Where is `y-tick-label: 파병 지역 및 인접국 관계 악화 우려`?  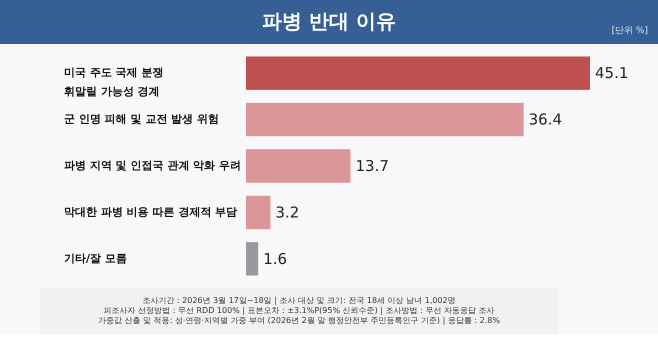
y-tick-label: 파병 지역 및 인접국 관계 악화 우려 is located at coordinates (152, 165).